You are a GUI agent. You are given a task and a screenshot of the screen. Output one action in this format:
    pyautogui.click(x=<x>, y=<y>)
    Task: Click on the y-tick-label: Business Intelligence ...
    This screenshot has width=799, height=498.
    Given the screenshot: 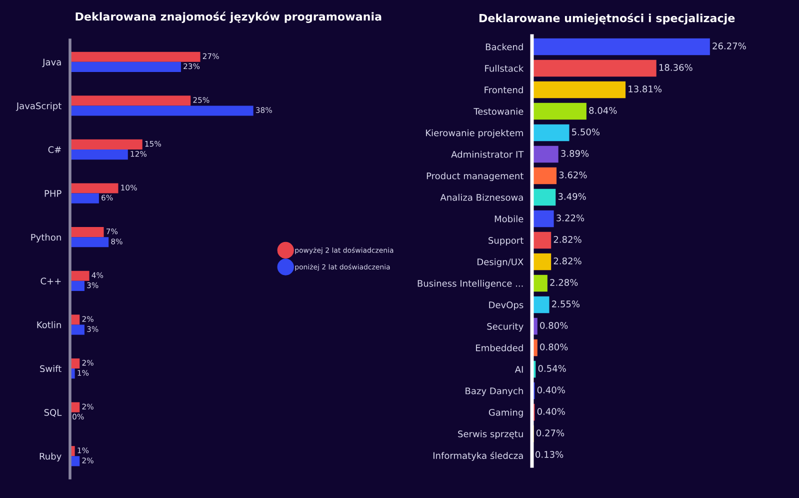 What is the action you would take?
    pyautogui.click(x=470, y=284)
    